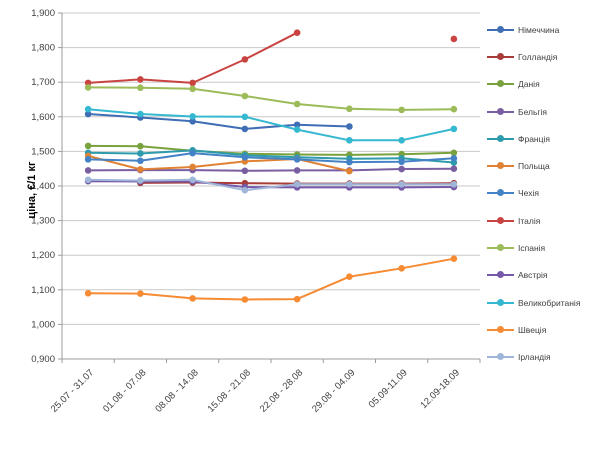  What do you see at coordinates (43, 48) in the screenshot?
I see `y-axis-label: 1,800` at bounding box center [43, 48].